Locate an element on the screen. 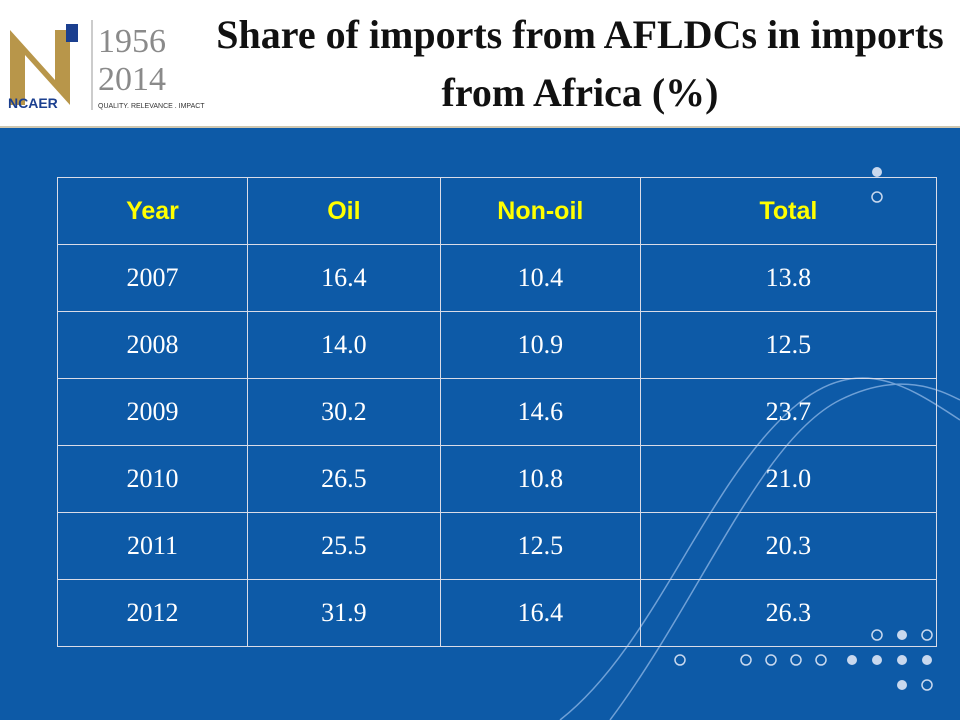 The height and width of the screenshot is (720, 960). table-cell: 2010 is located at coordinates (152, 479).